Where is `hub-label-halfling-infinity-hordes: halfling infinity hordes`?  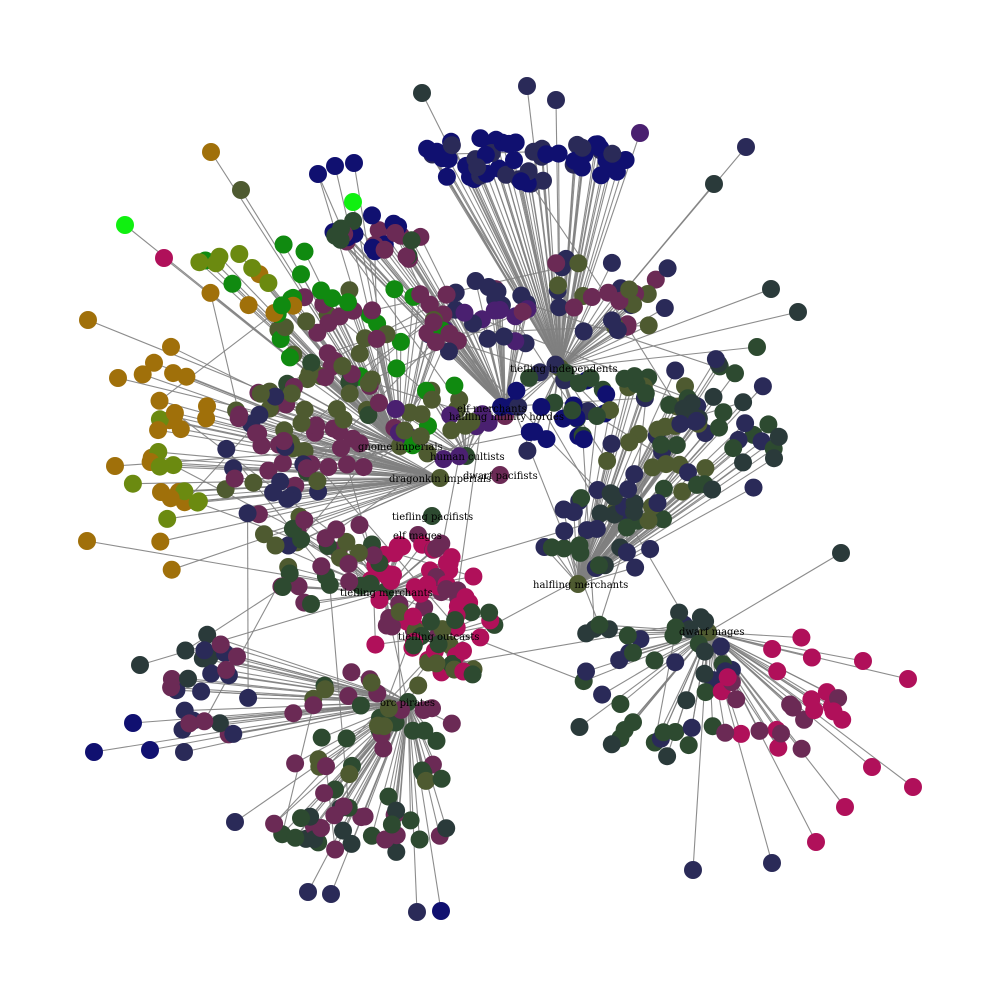
hub-label-halfling-infinity-hordes: halfling infinity hordes is located at coordinates (506, 417).